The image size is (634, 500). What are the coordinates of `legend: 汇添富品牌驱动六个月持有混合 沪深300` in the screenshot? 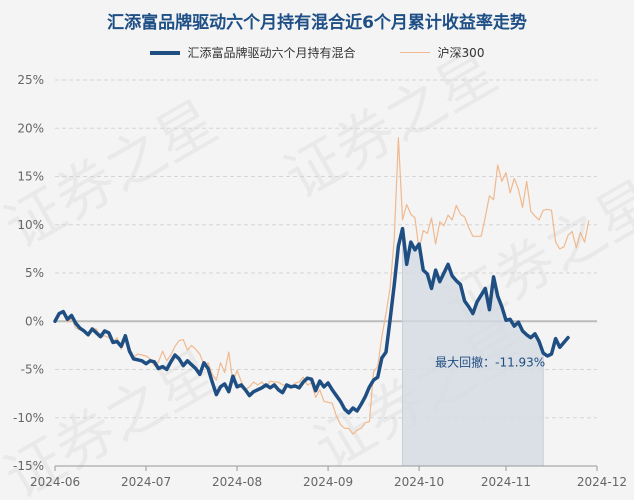 It's located at (317, 52).